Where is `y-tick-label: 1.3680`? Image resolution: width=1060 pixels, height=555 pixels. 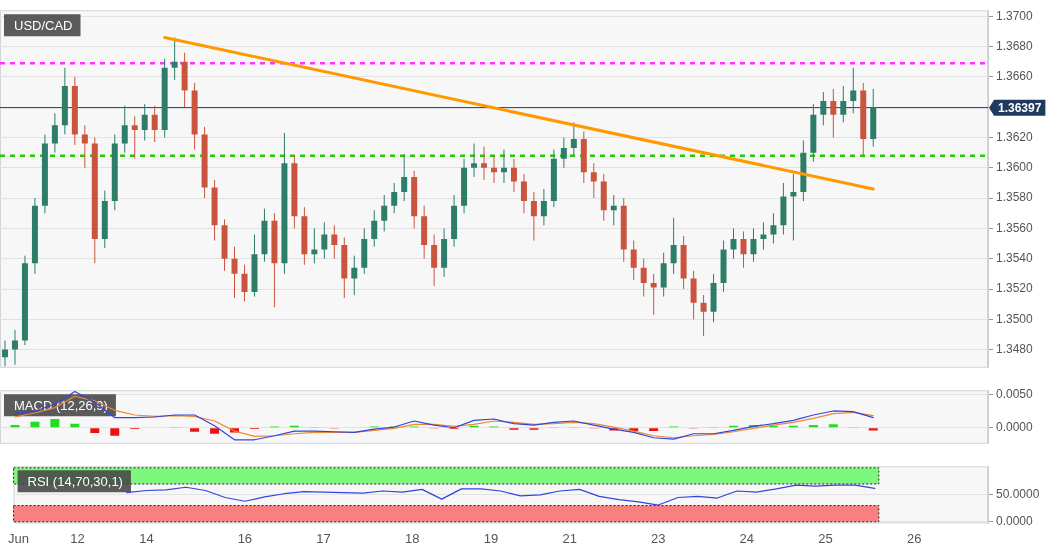
y-tick-label: 1.3680 is located at coordinates (1015, 45).